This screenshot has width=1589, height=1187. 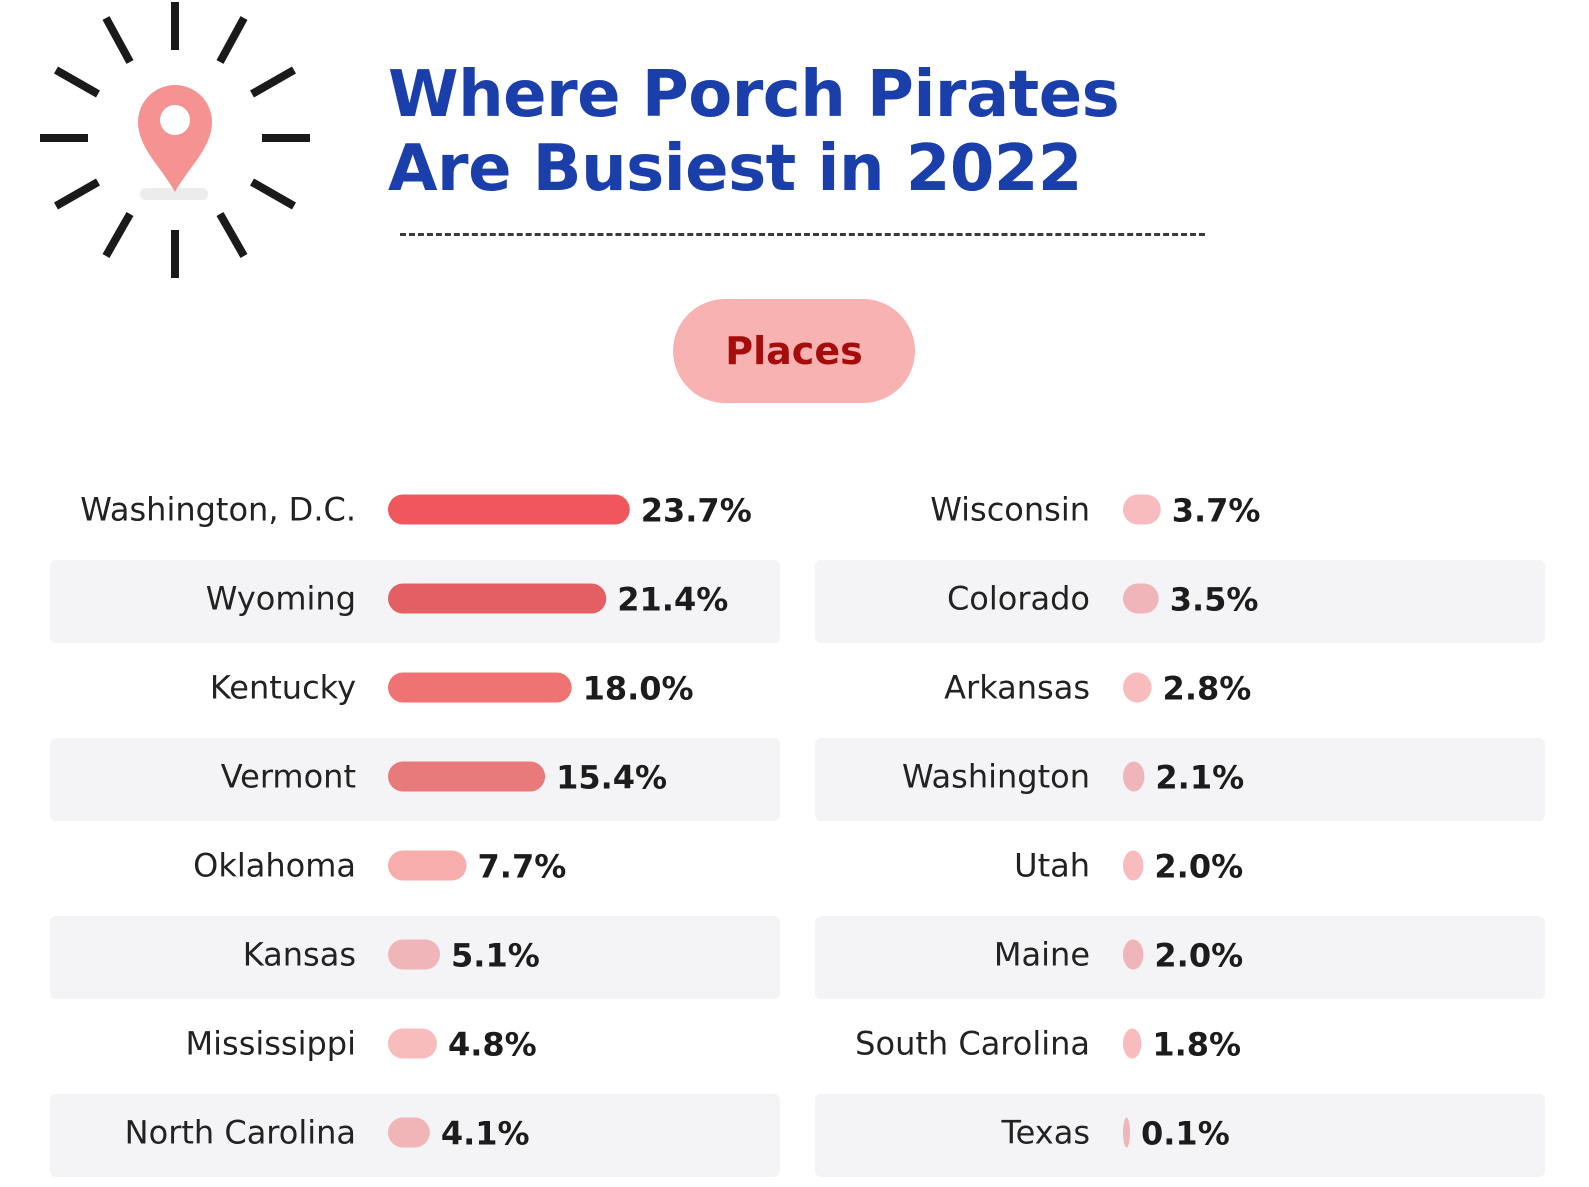 What do you see at coordinates (175, 140) in the screenshot?
I see `location-pin-icon` at bounding box center [175, 140].